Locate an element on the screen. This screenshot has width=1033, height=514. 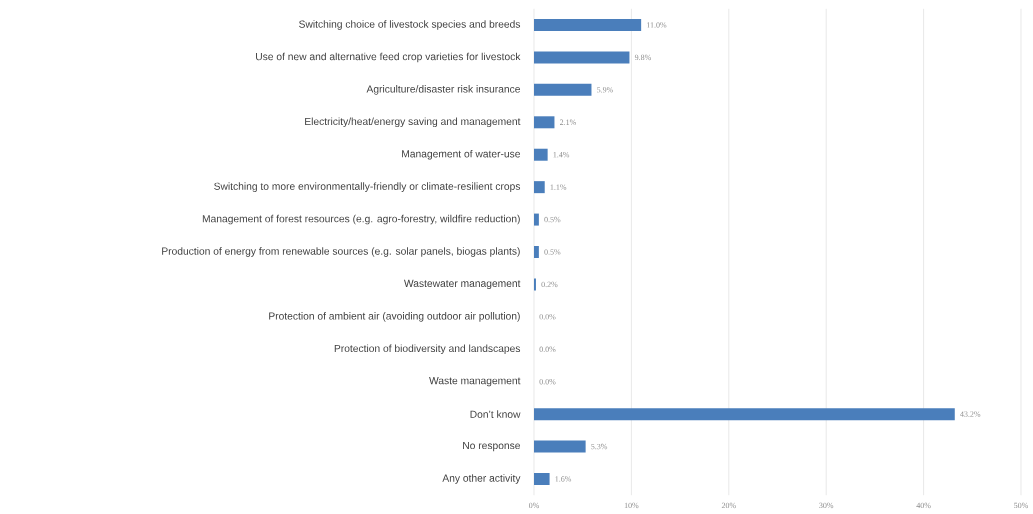
y-tick-label: Any other activity is located at coordinates (481, 479).